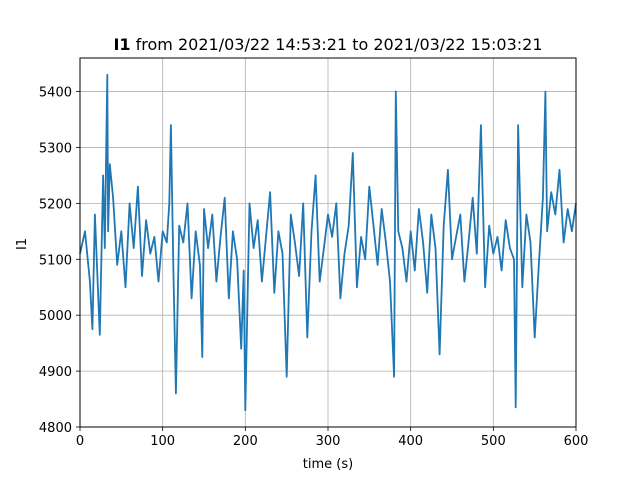  Describe the element at coordinates (55, 428) in the screenshot. I see `y-tick-label: 4800` at that location.